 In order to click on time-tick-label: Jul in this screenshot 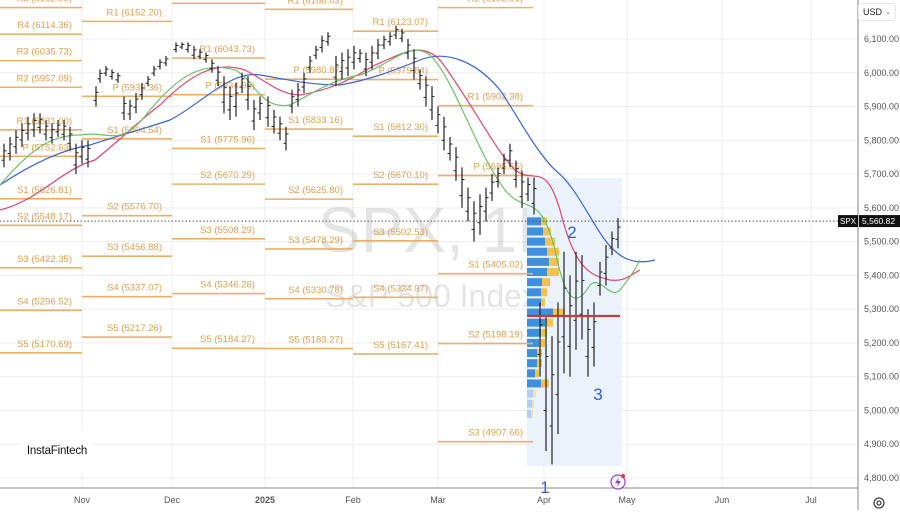, I will do `click(811, 500)`.